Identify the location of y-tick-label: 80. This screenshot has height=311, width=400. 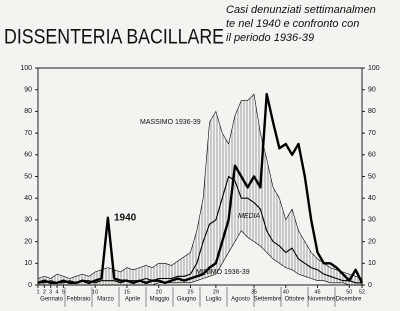
(28, 111).